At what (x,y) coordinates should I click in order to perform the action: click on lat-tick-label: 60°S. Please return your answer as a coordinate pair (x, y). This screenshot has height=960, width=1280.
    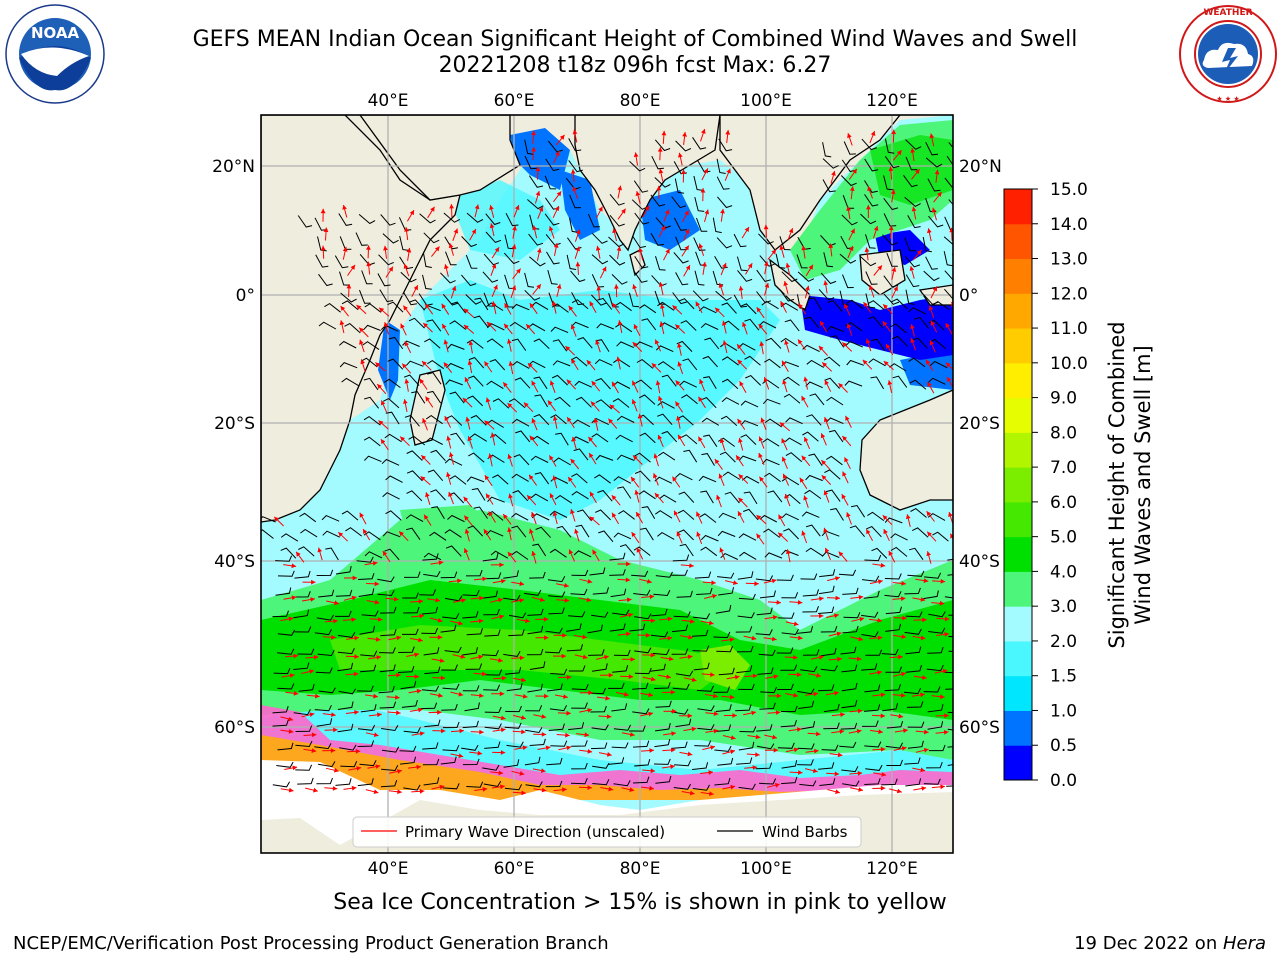
    Looking at the image, I should click on (979, 728).